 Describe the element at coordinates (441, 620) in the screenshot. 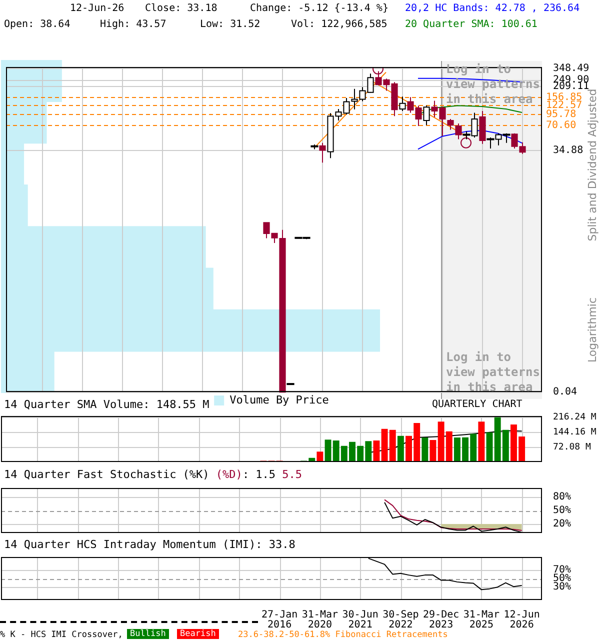

I see `x-tick-label: 29-Dec 2023` at that location.